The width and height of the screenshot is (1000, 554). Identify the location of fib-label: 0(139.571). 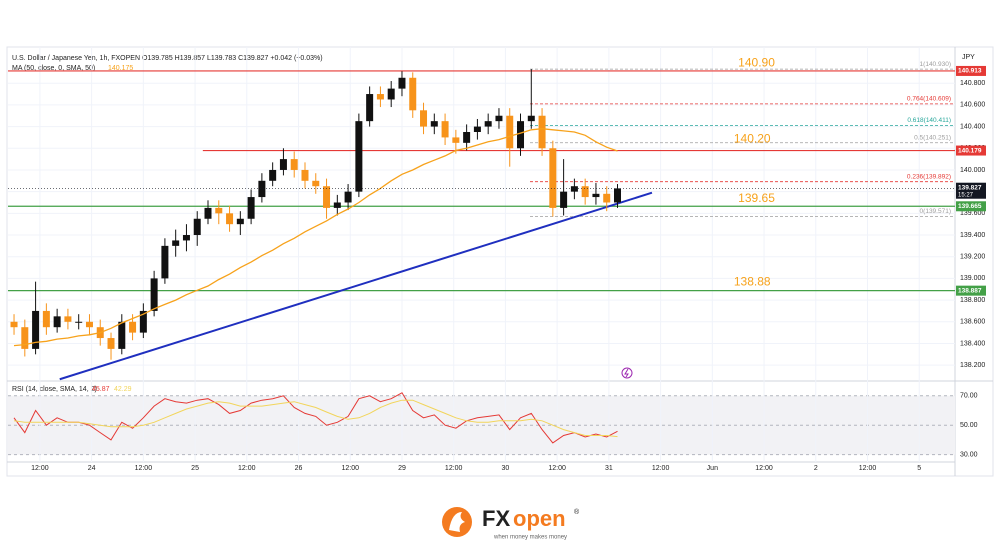
(935, 211).